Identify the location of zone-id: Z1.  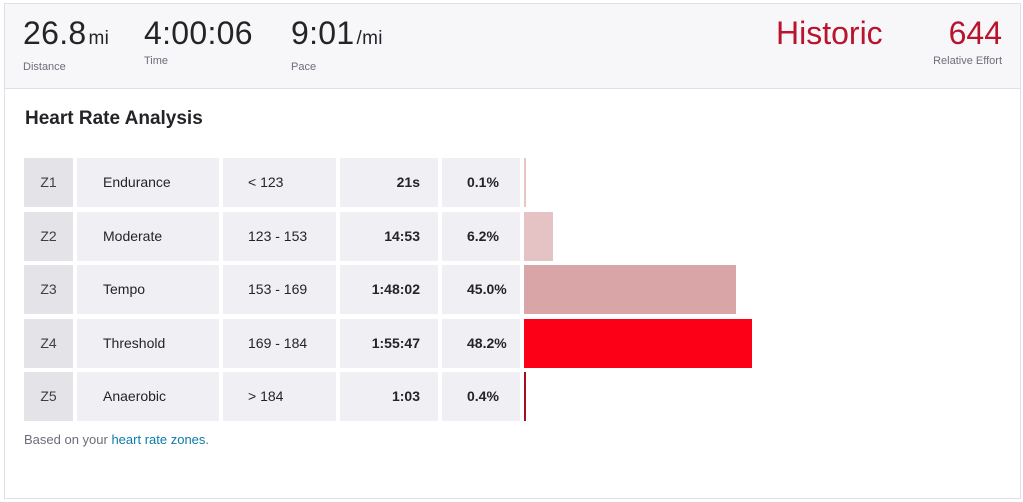
(48, 182).